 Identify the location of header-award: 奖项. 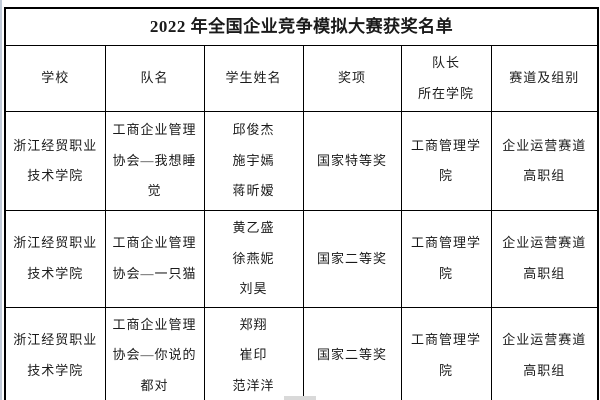
(352, 78).